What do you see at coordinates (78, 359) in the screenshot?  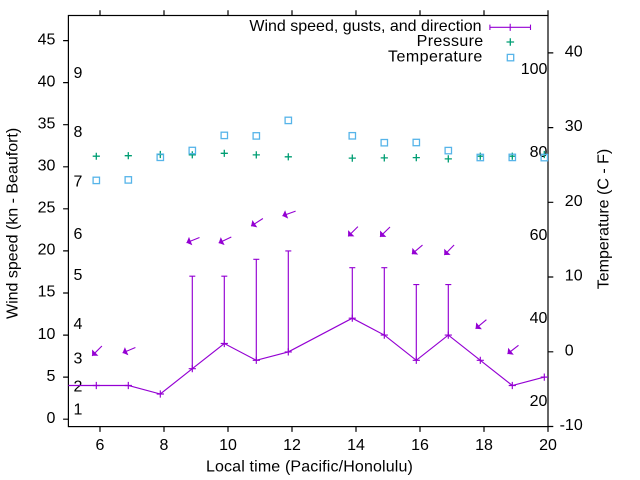 I see `svg-text: 3` at bounding box center [78, 359].